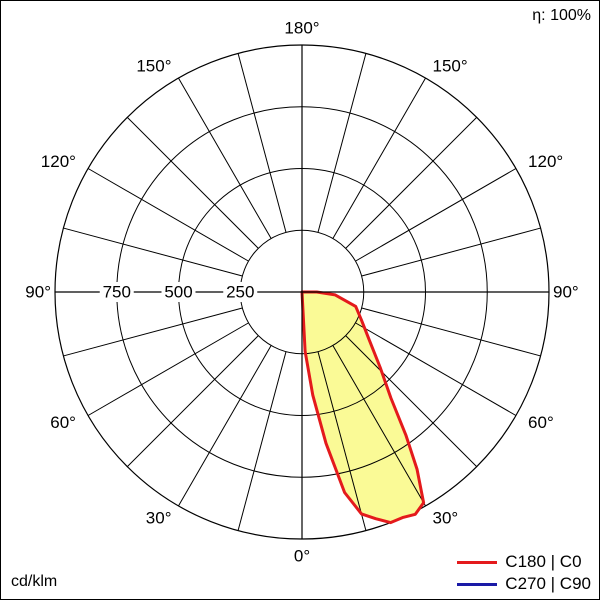 This screenshot has height=600, width=600. Describe the element at coordinates (561, 15) in the screenshot. I see `efficiency-label: η: 100%` at that location.